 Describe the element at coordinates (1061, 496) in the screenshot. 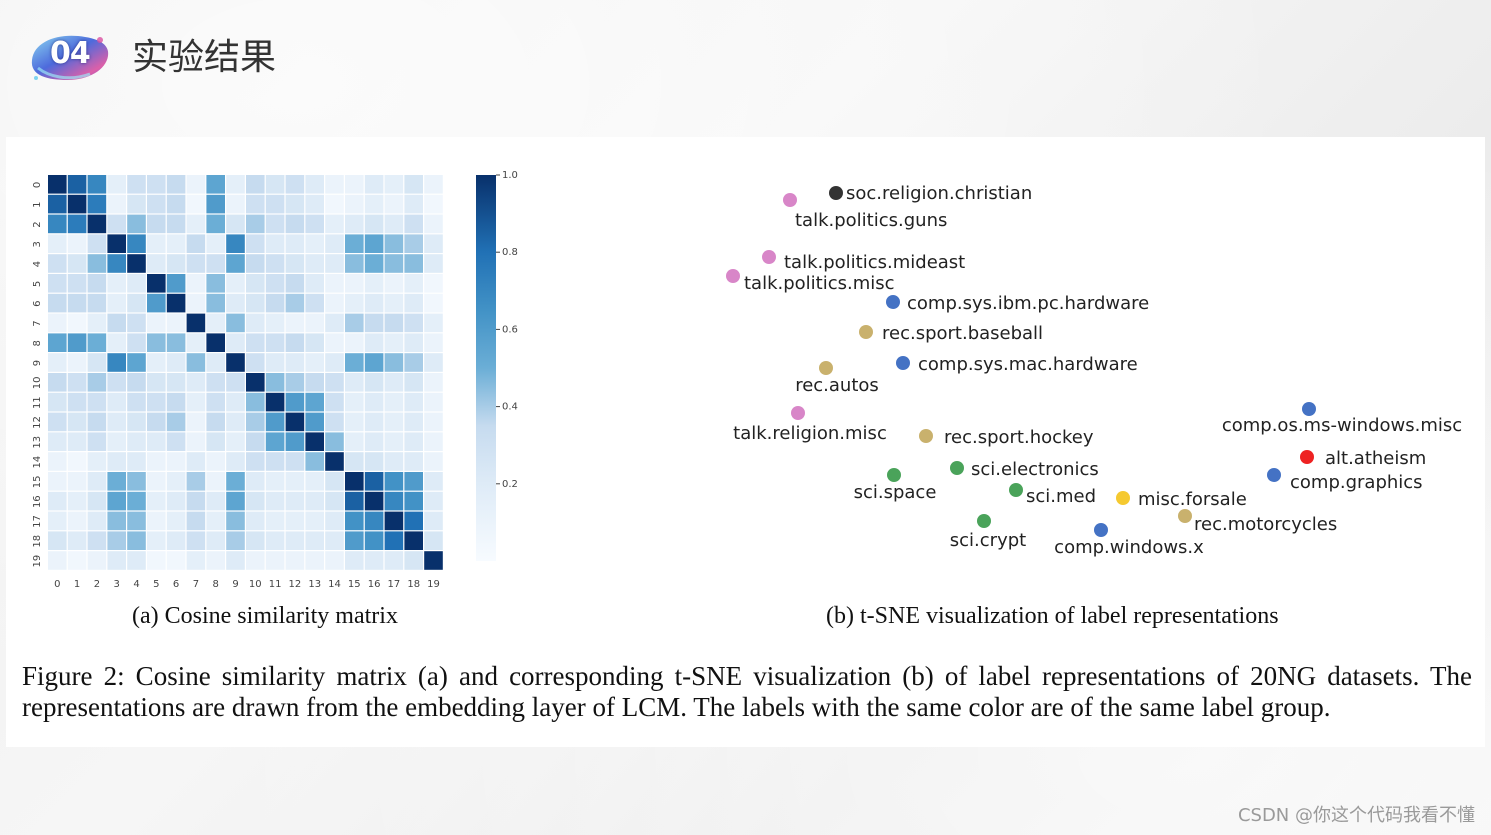

I see `tsne-point-label: sci.med` at that location.